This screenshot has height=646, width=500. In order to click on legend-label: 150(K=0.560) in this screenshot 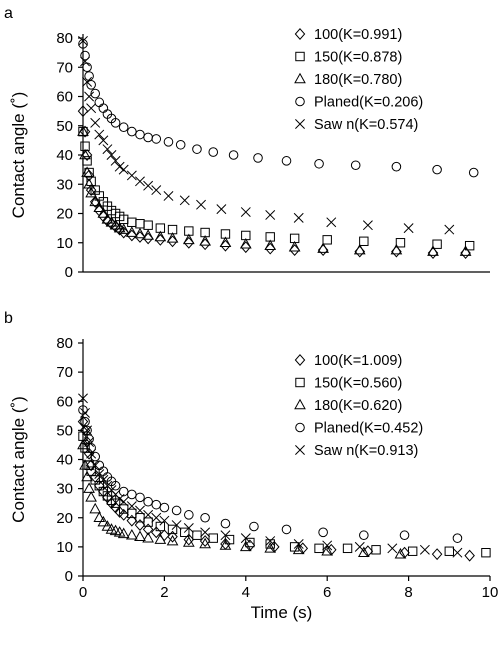, I will do `click(358, 384)`.